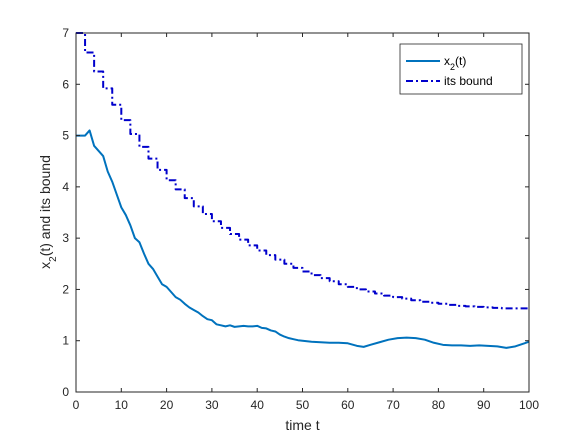 This screenshot has height=439, width=584. Describe the element at coordinates (167, 405) in the screenshot. I see `x-tick-label: 20` at that location.